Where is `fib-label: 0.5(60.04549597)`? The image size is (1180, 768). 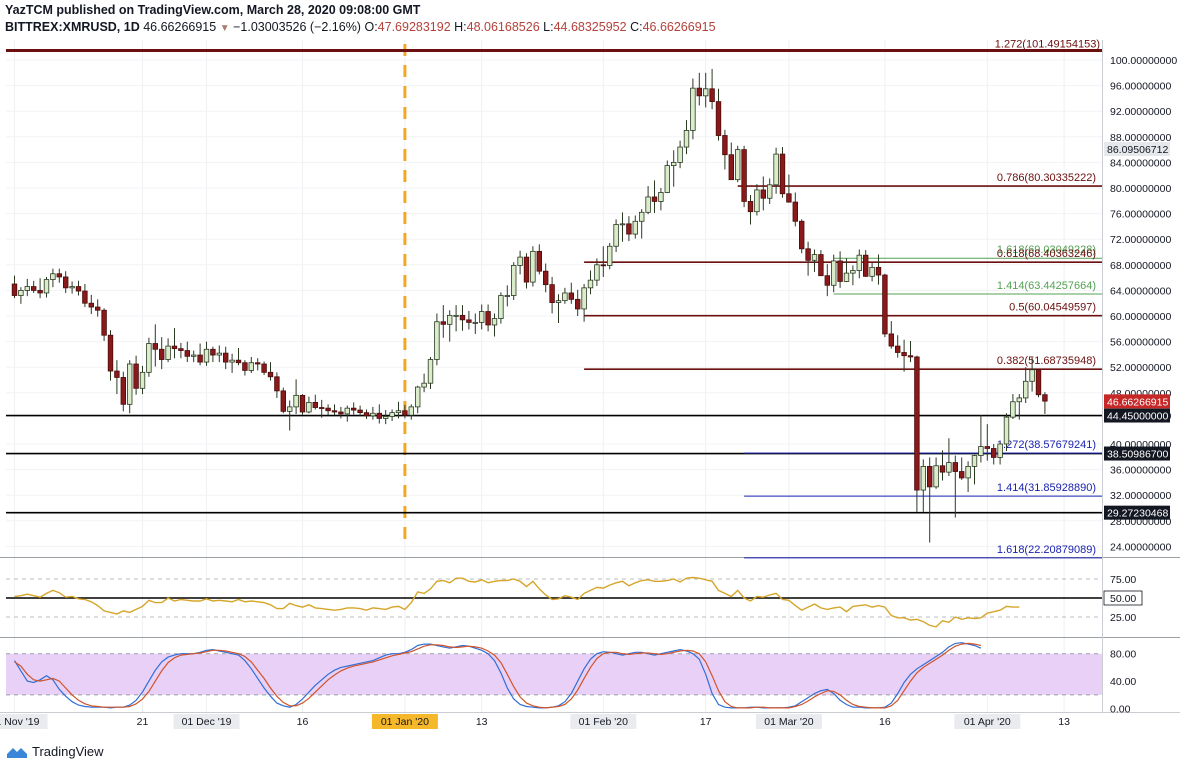 fib-label: 0.5(60.04549597) is located at coordinates (1052, 308).